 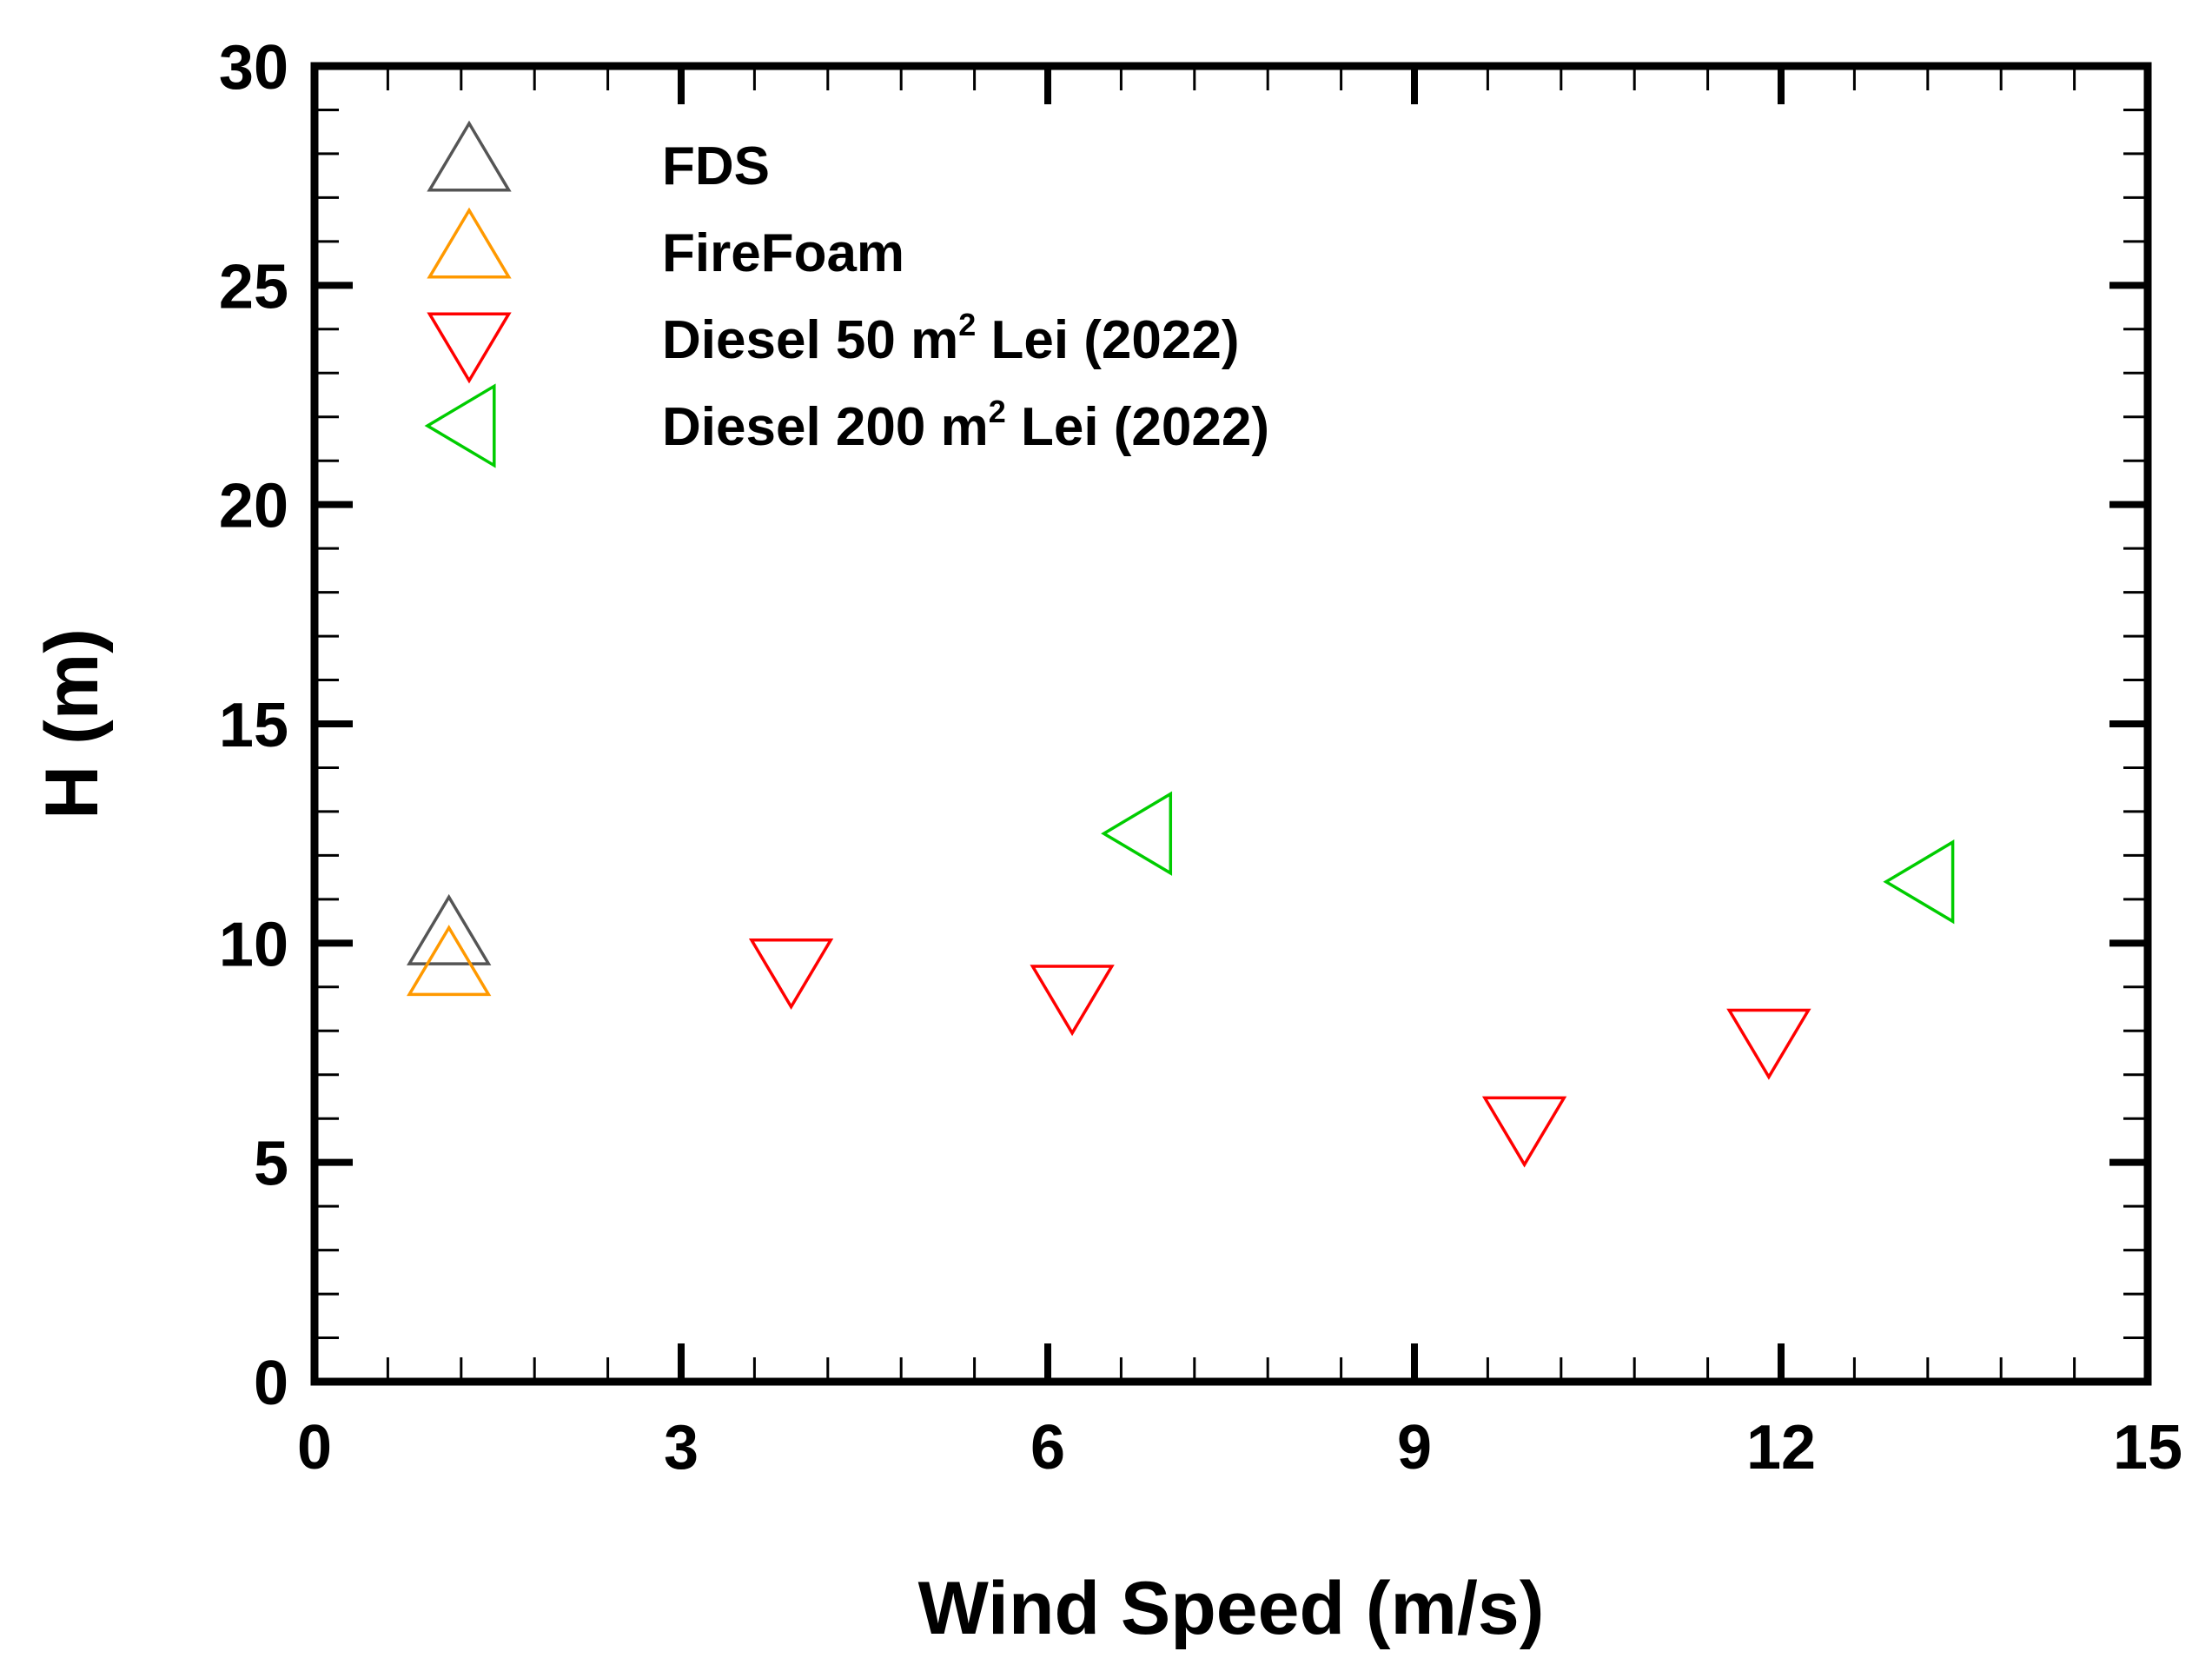 What do you see at coordinates (1047, 1447) in the screenshot?
I see `x-tick-label: 6` at bounding box center [1047, 1447].